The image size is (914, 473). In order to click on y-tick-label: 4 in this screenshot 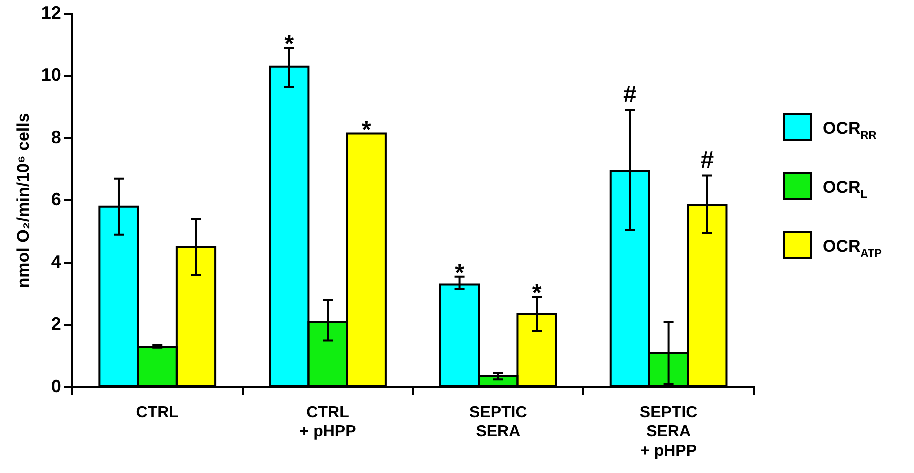, I will do `click(56, 262)`.